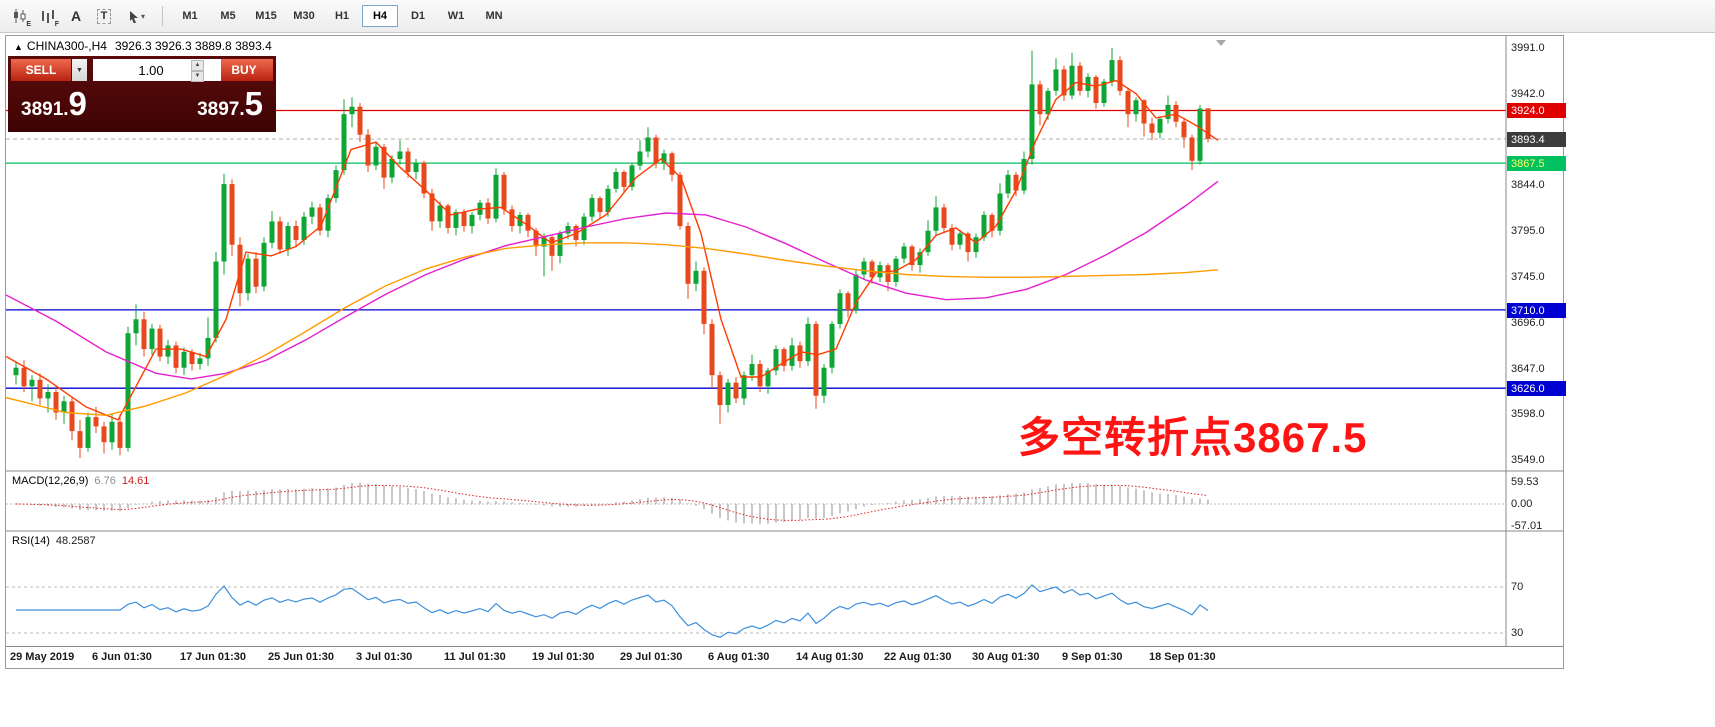  Describe the element at coordinates (1536, 310) in the screenshot. I see `price-tag: 3710.0` at that location.